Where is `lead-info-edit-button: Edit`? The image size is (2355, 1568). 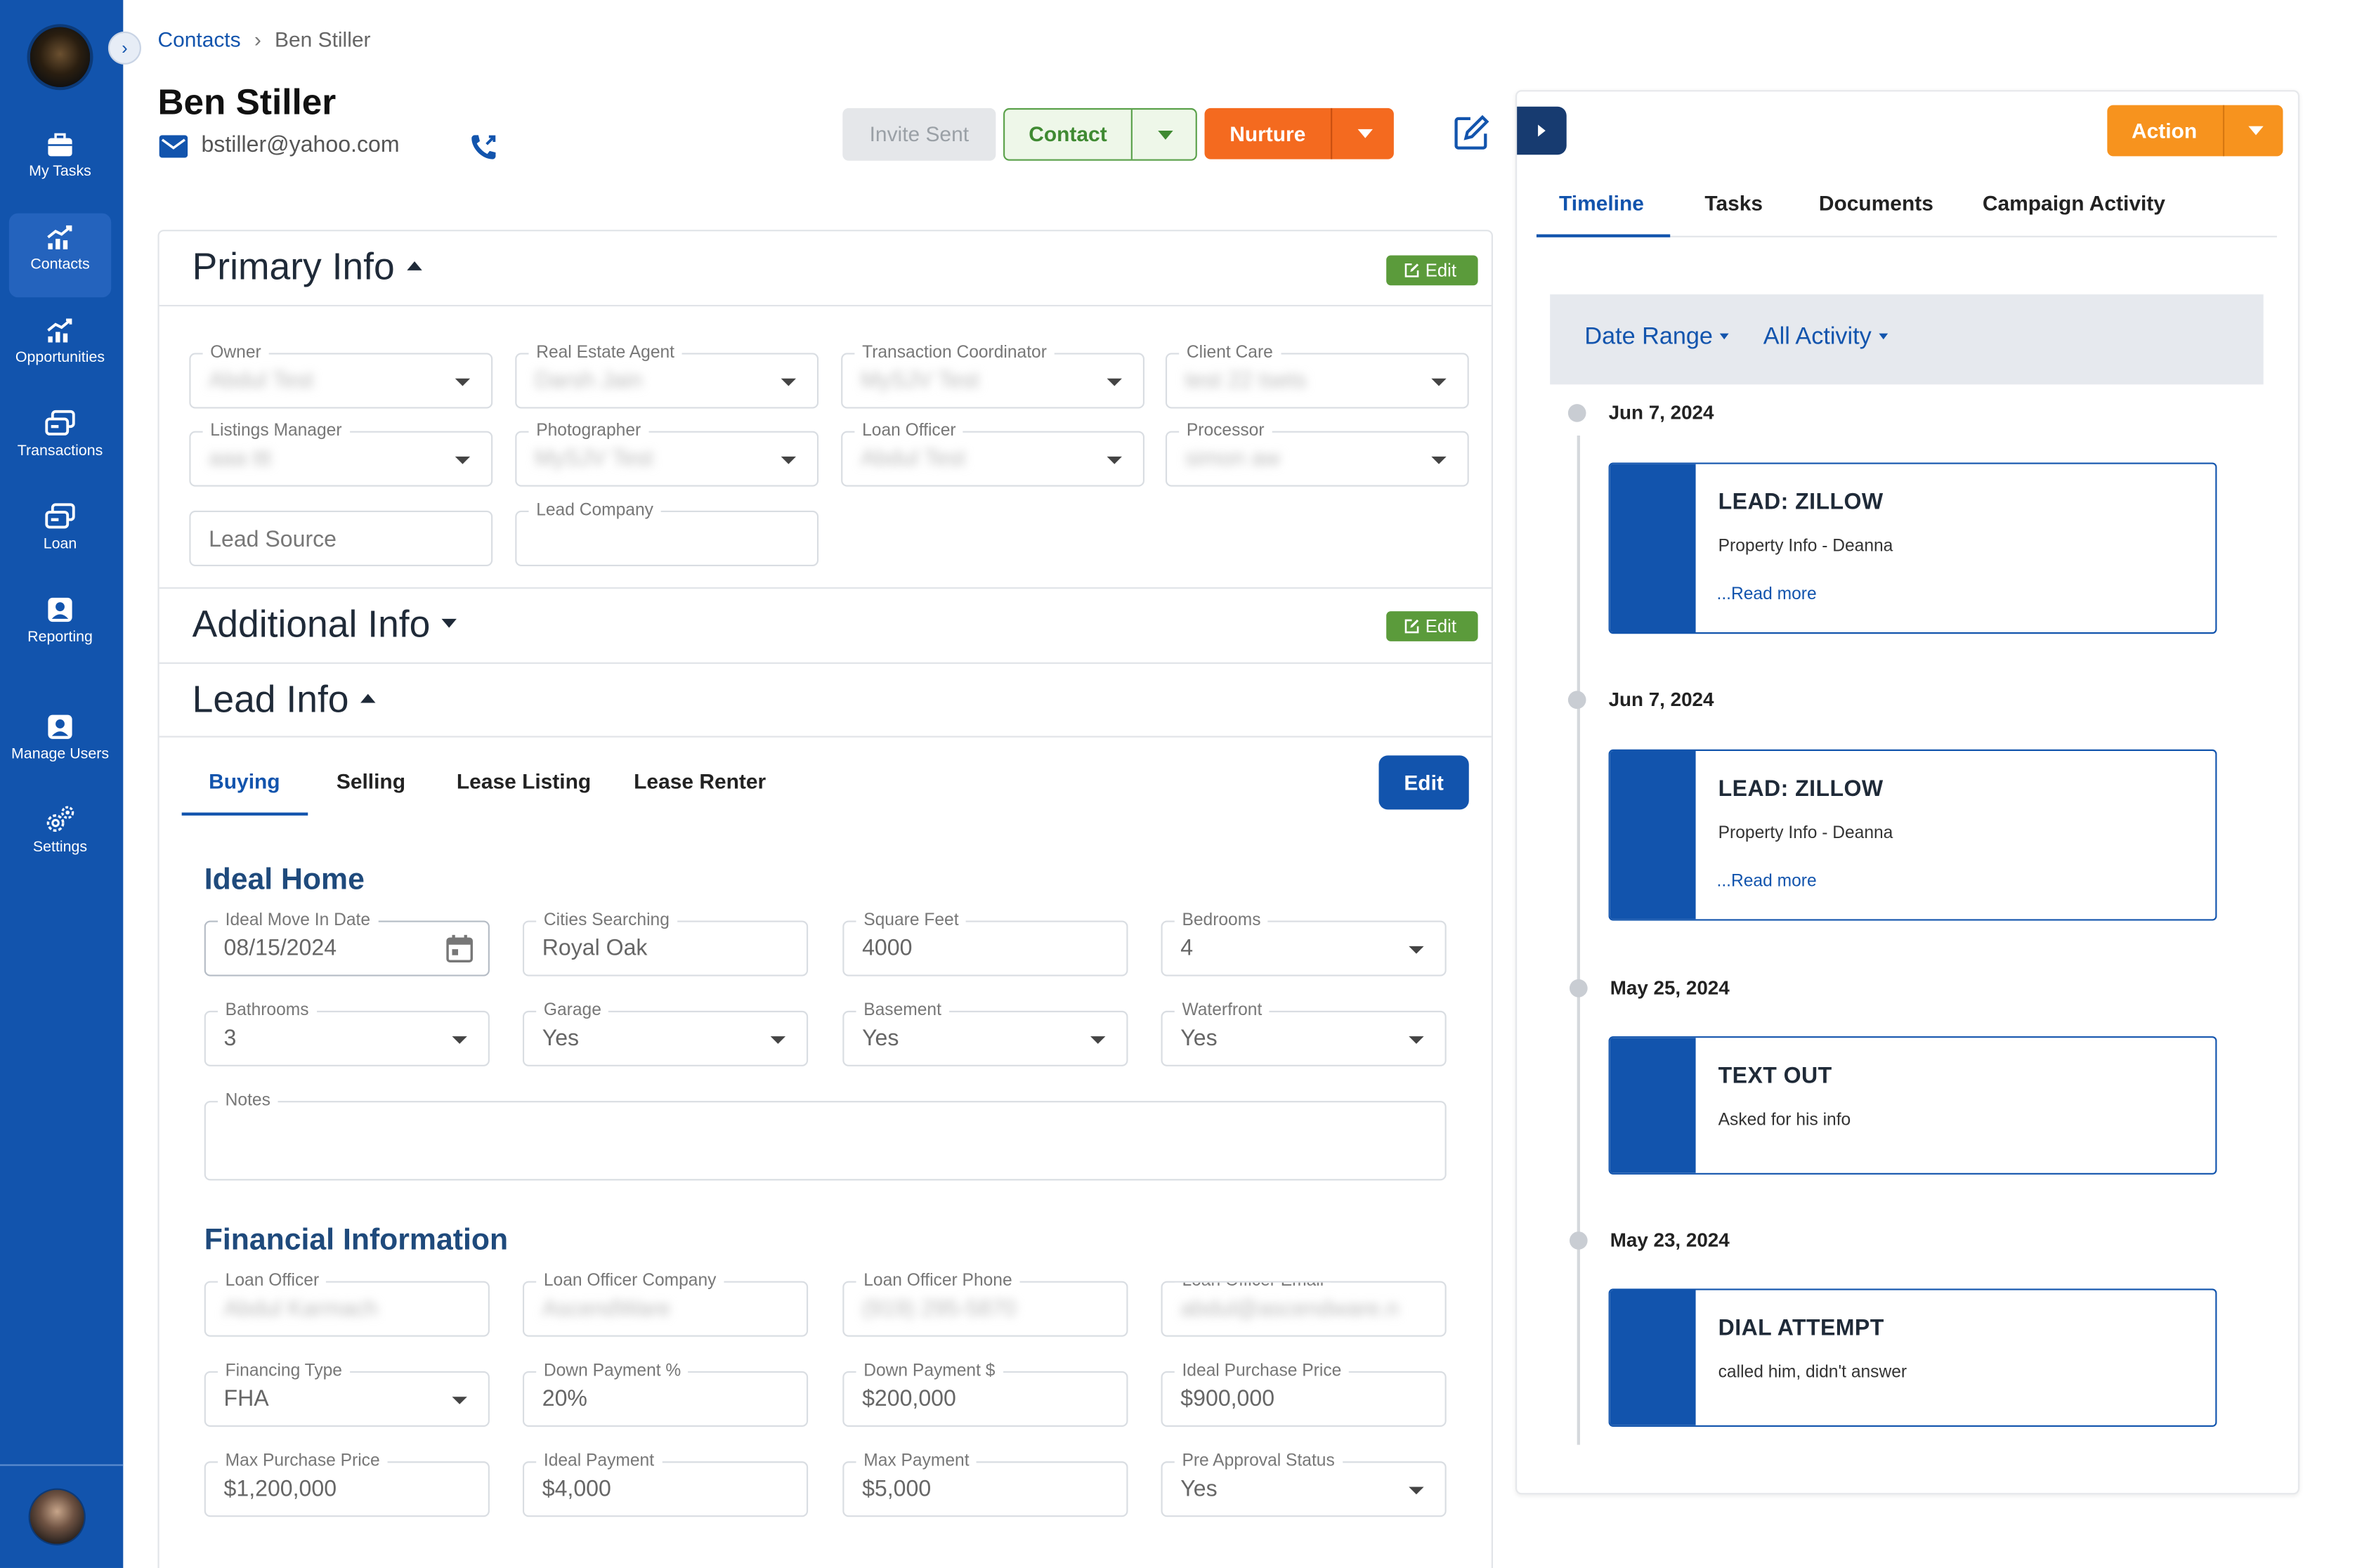
lead-info-edit-button: Edit is located at coordinates (1423, 782).